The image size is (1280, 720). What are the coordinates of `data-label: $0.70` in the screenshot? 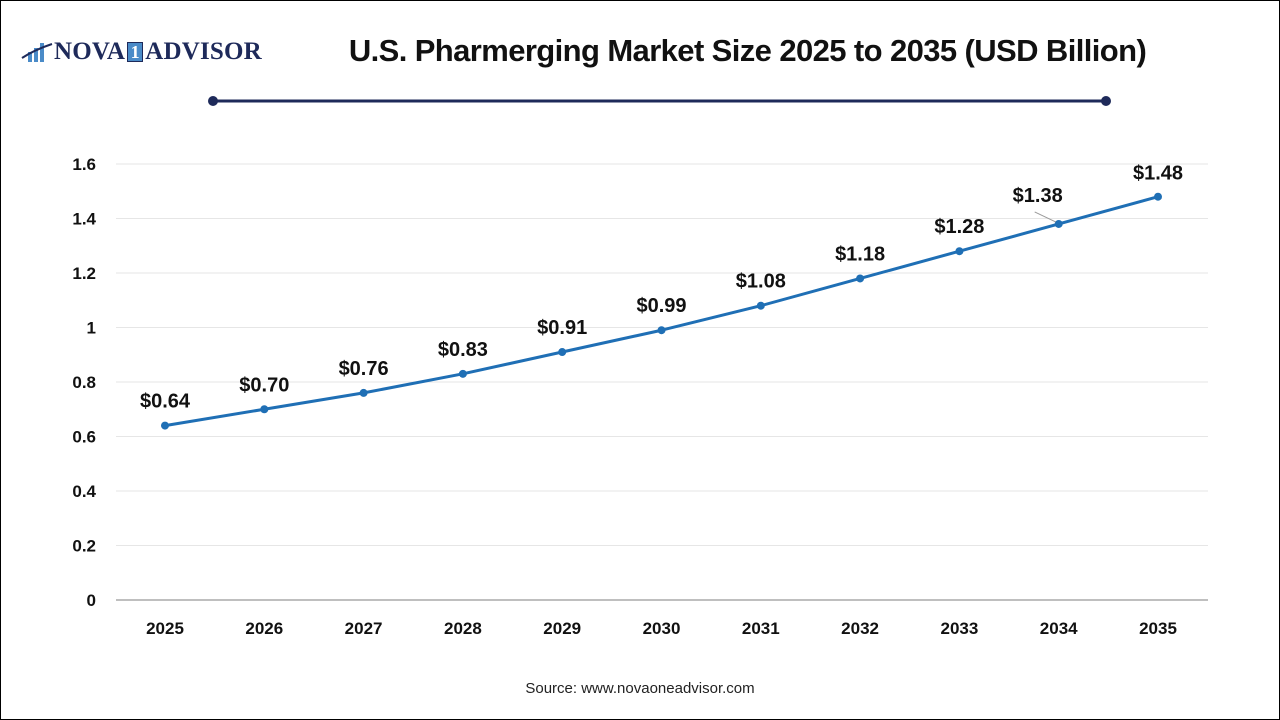 It's located at (264, 385).